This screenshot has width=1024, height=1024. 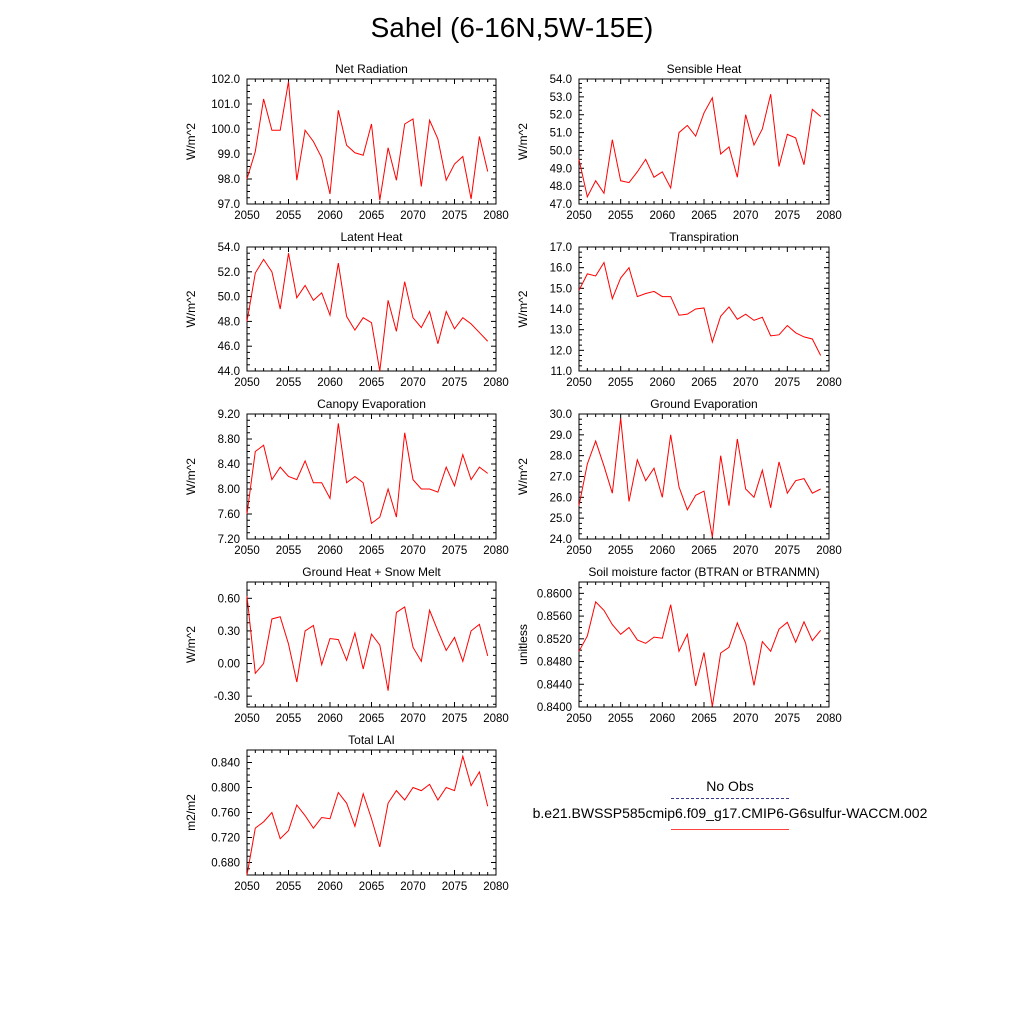 What do you see at coordinates (225, 80) in the screenshot?
I see `y-tick-label: 102.0` at bounding box center [225, 80].